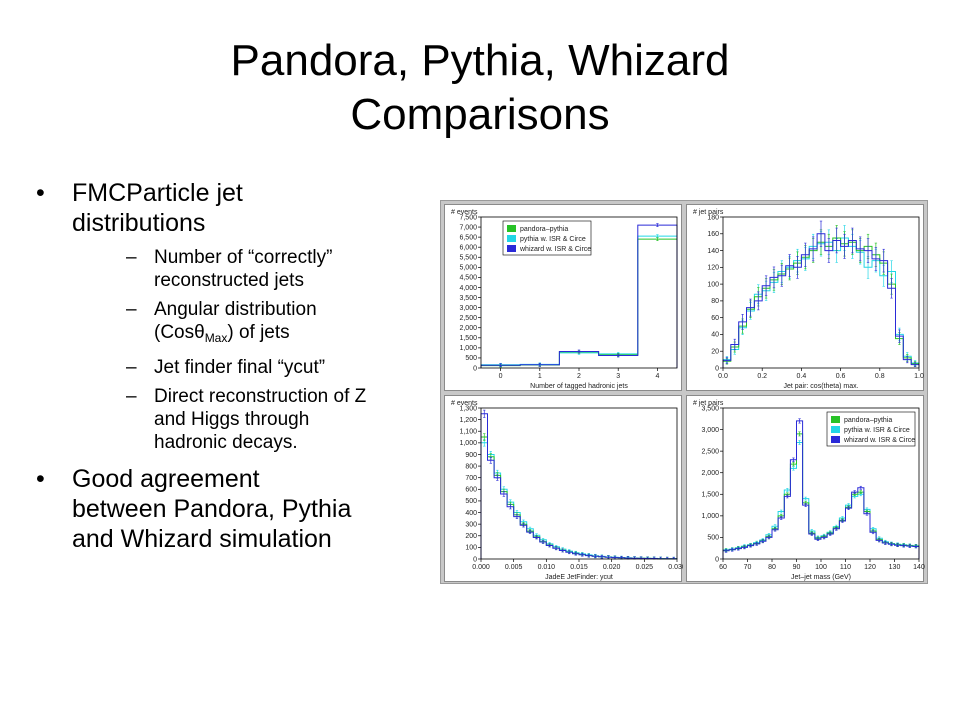 The image size is (960, 720). Describe the element at coordinates (468, 248) in the screenshot. I see `y-tick-label: 6,000` at that location.